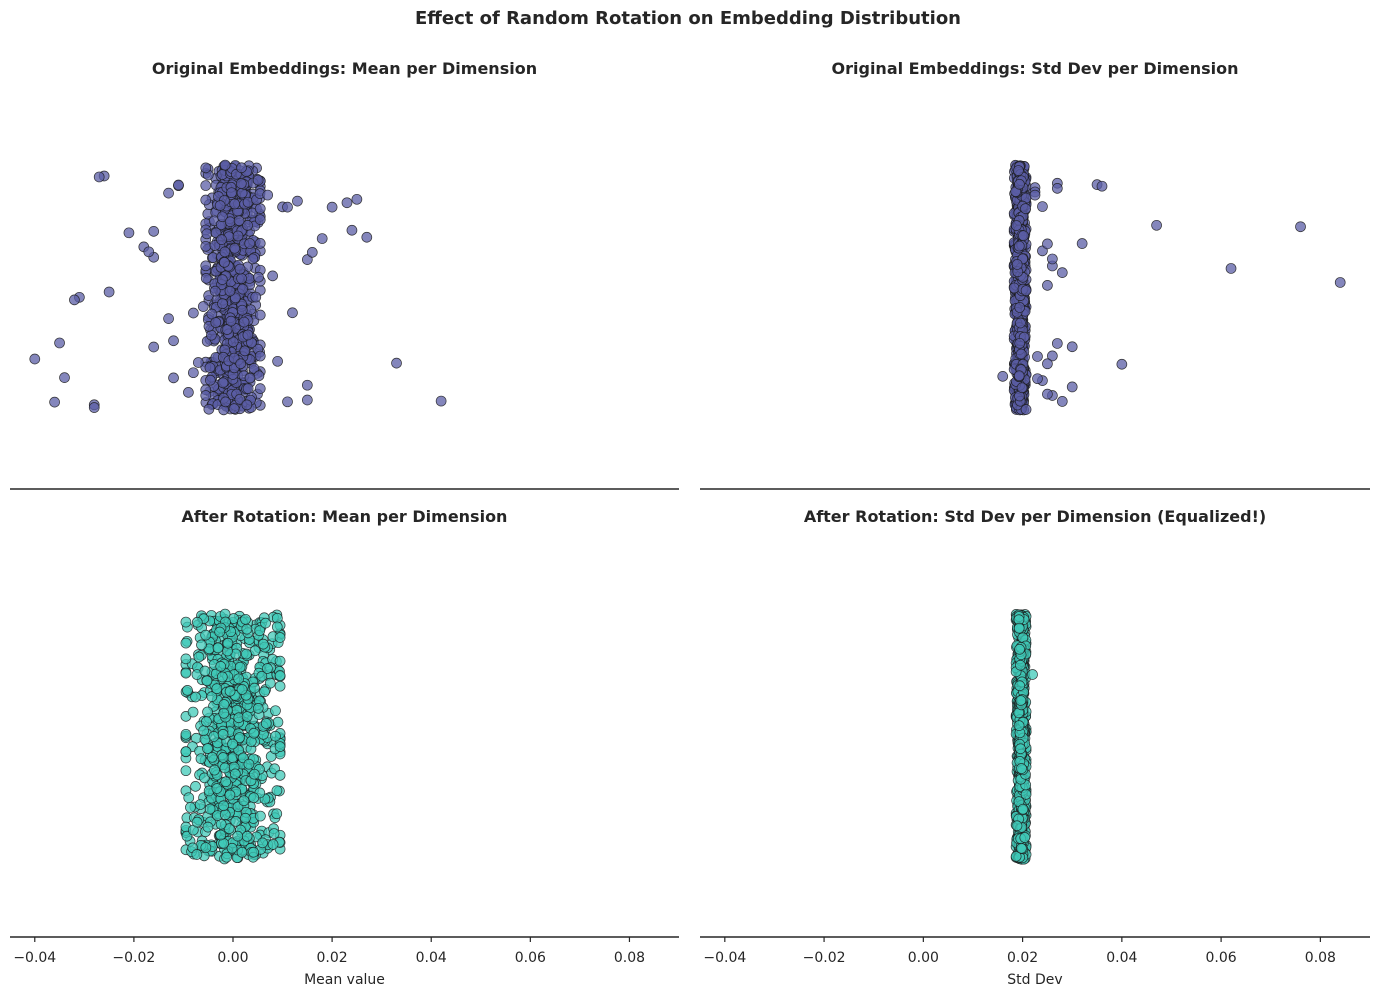  I want to click on x-tick-label: 0.08, so click(1320, 958).